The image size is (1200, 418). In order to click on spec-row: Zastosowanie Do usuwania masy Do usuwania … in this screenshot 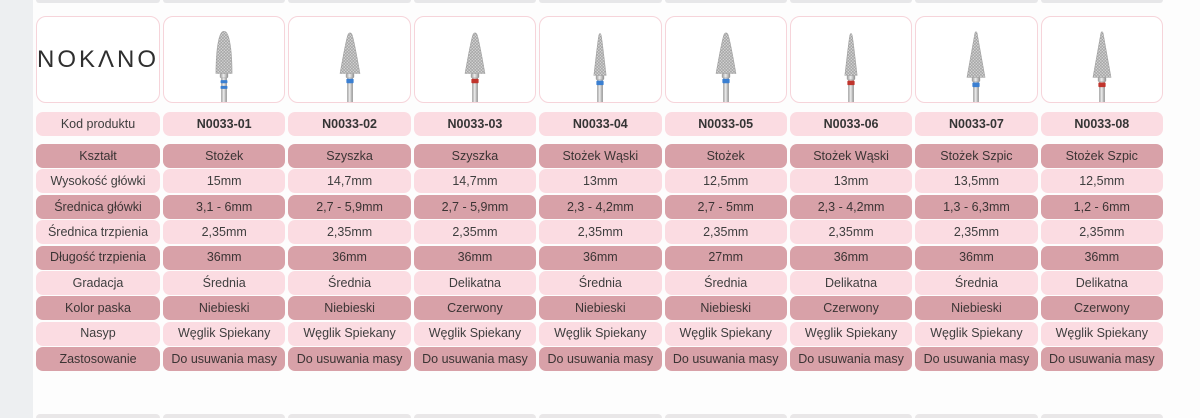, I will do `click(599, 359)`.